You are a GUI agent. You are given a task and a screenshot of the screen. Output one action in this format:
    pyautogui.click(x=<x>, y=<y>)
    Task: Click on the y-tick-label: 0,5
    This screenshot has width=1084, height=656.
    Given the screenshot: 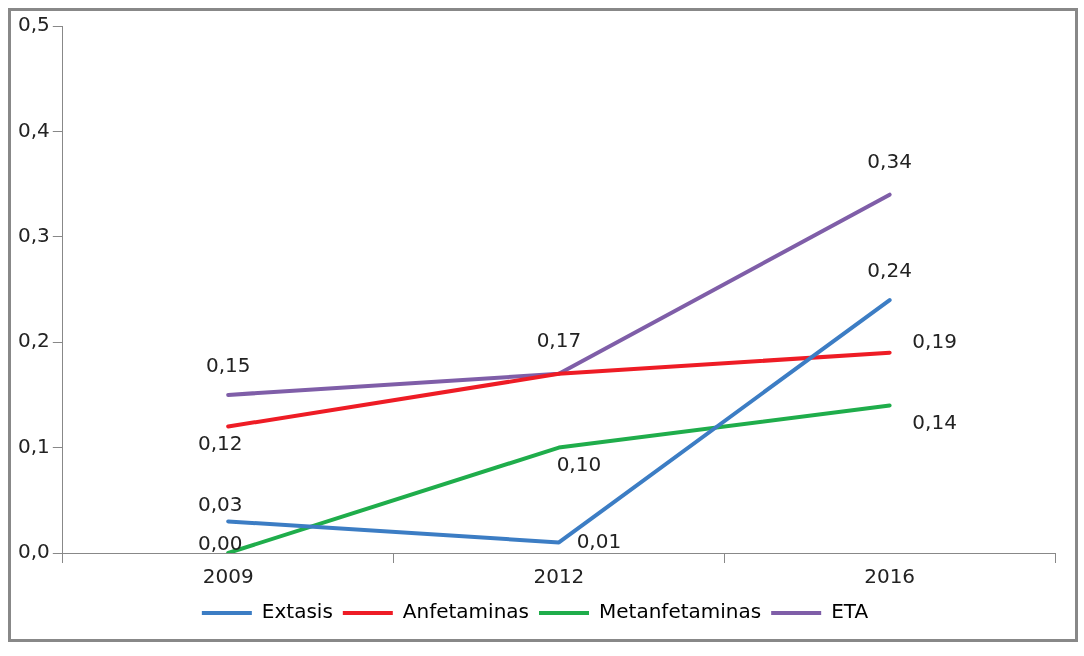 What is the action you would take?
    pyautogui.click(x=33, y=24)
    